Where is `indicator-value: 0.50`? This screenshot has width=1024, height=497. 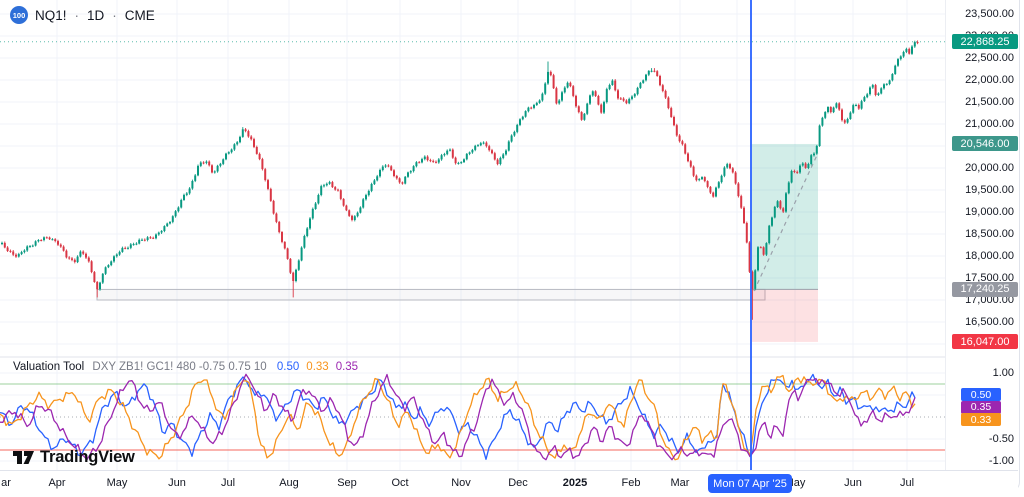
indicator-value: 0.50 is located at coordinates (288, 367).